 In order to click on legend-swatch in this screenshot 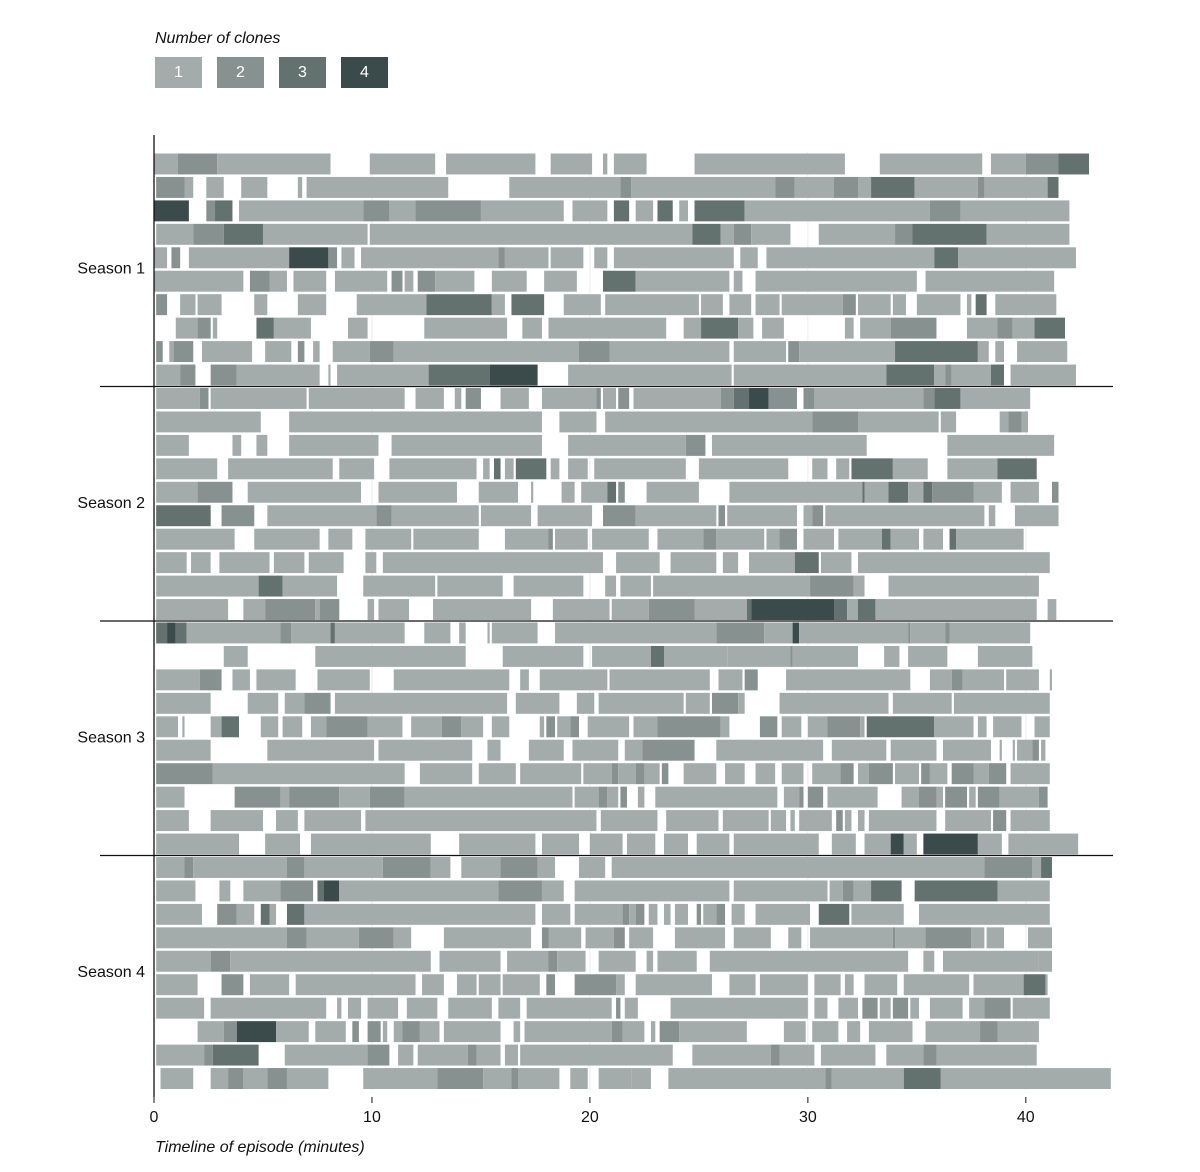, I will do `click(364, 72)`.